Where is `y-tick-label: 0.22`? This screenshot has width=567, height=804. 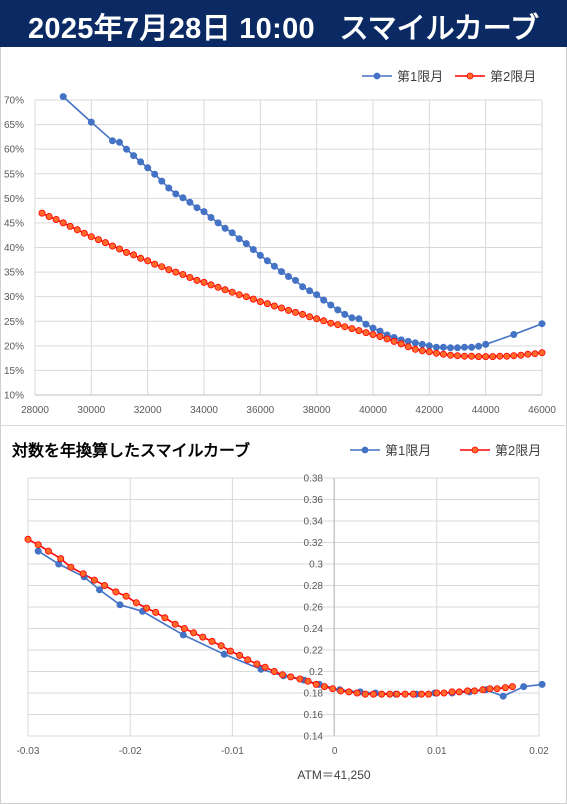 y-tick-label: 0.22 is located at coordinates (314, 651).